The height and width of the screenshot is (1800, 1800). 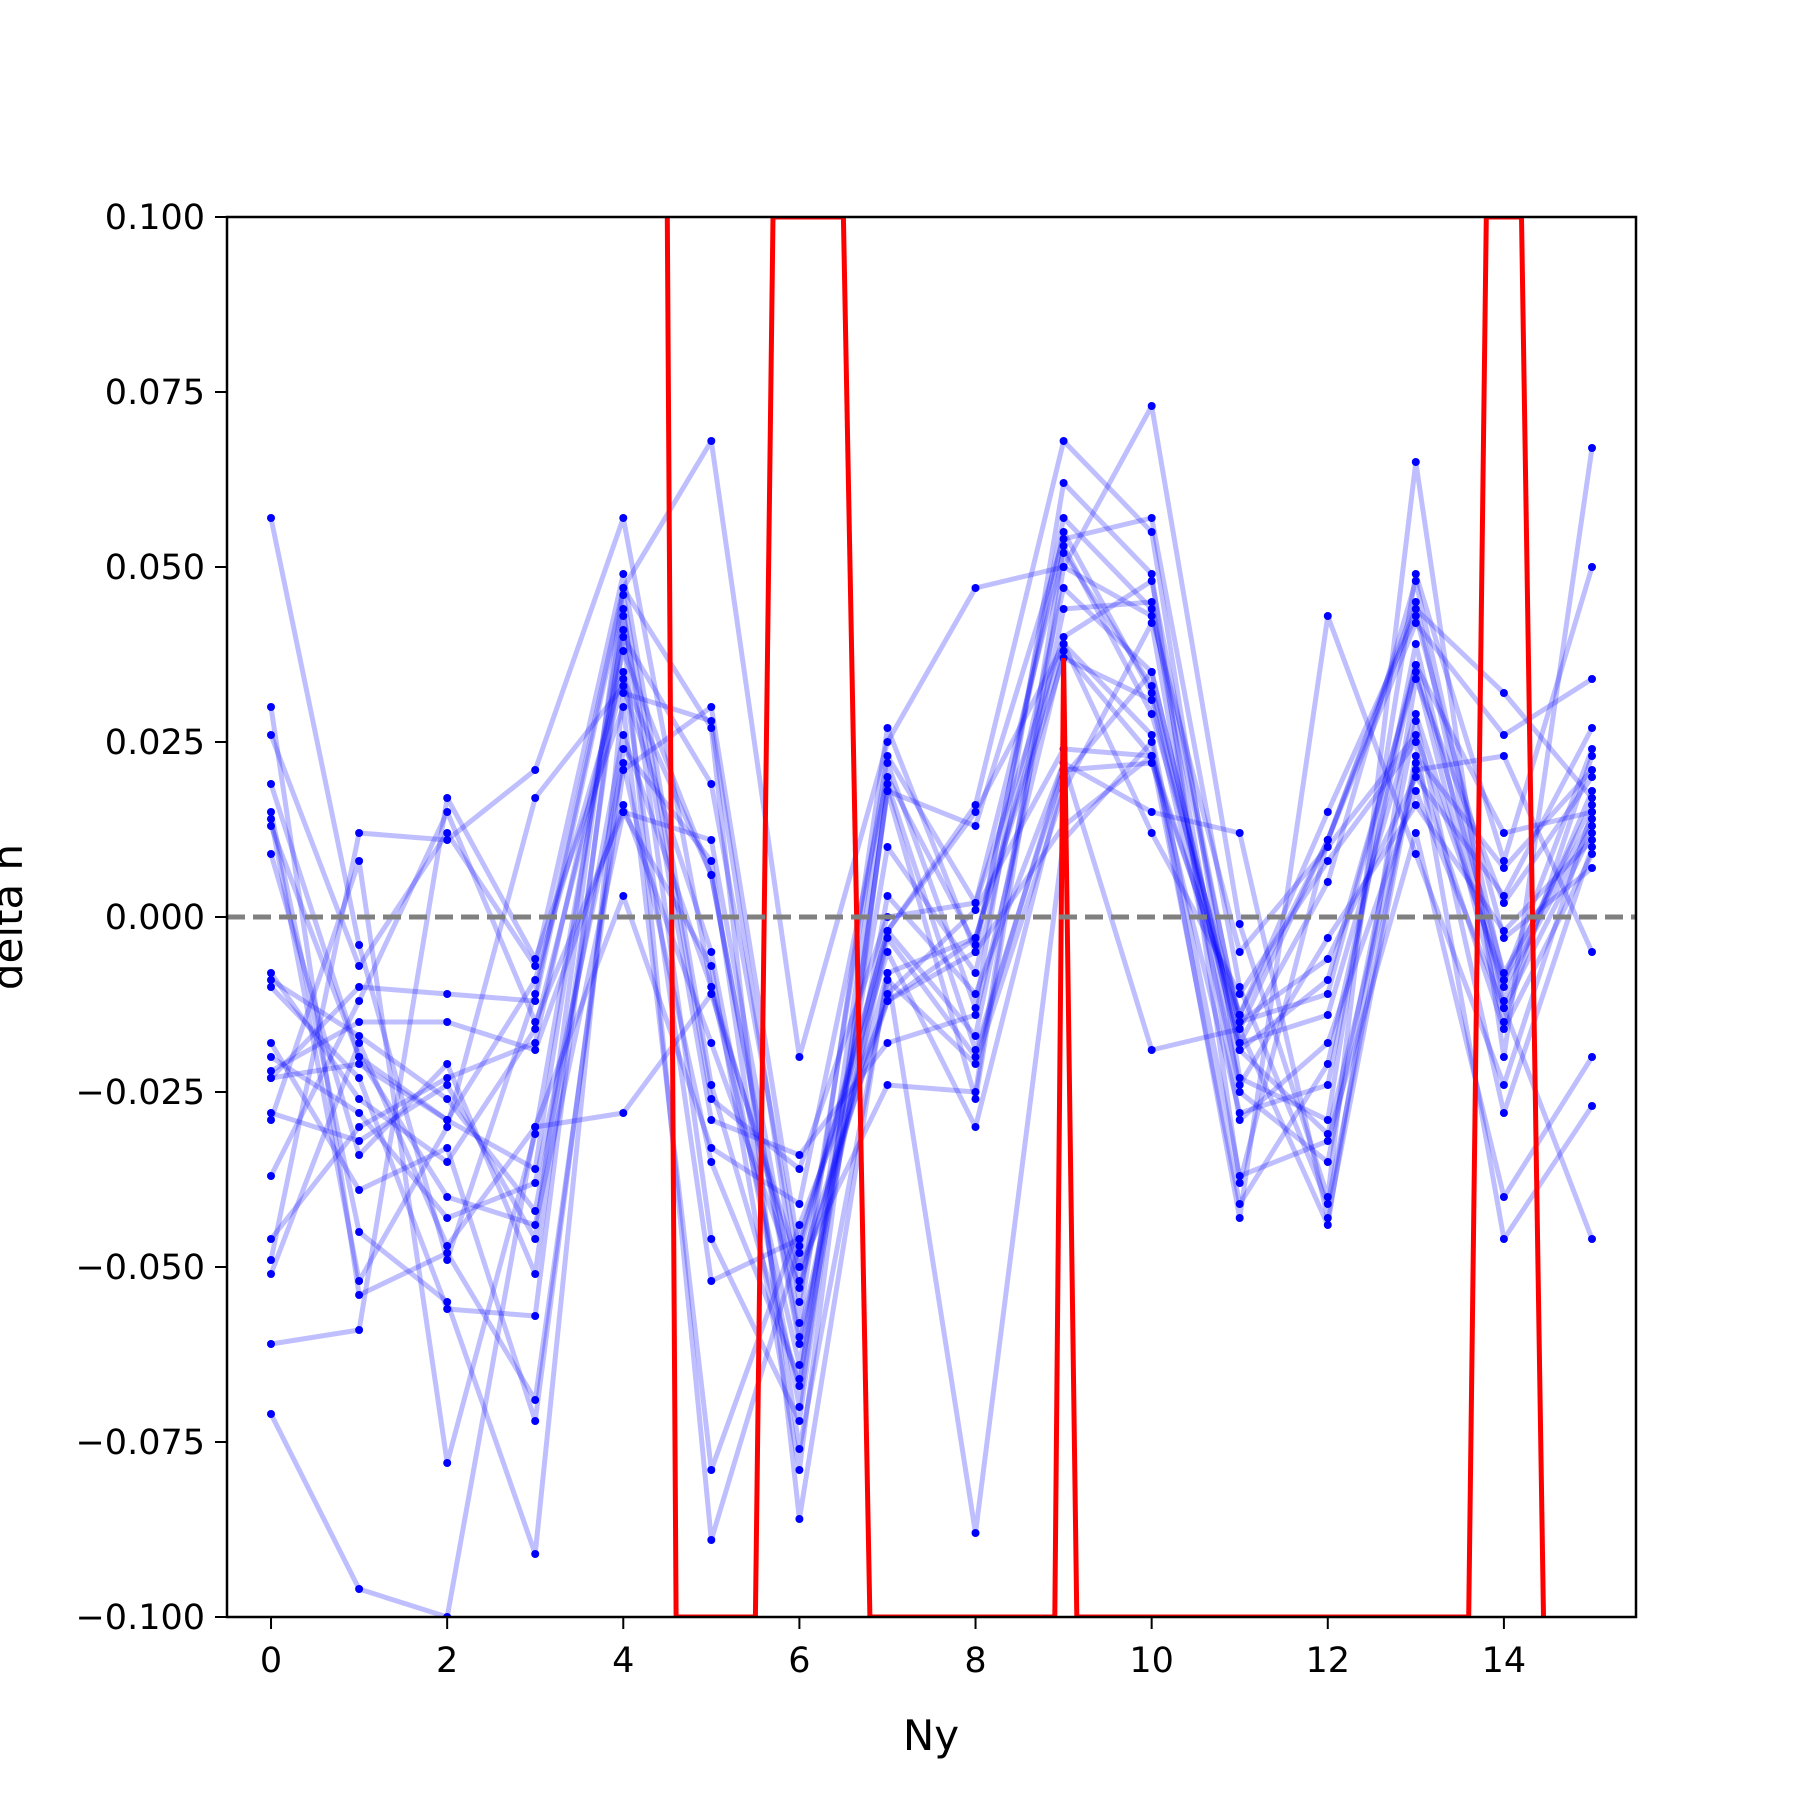 What do you see at coordinates (271, 1661) in the screenshot?
I see `x-tick-label: 0` at bounding box center [271, 1661].